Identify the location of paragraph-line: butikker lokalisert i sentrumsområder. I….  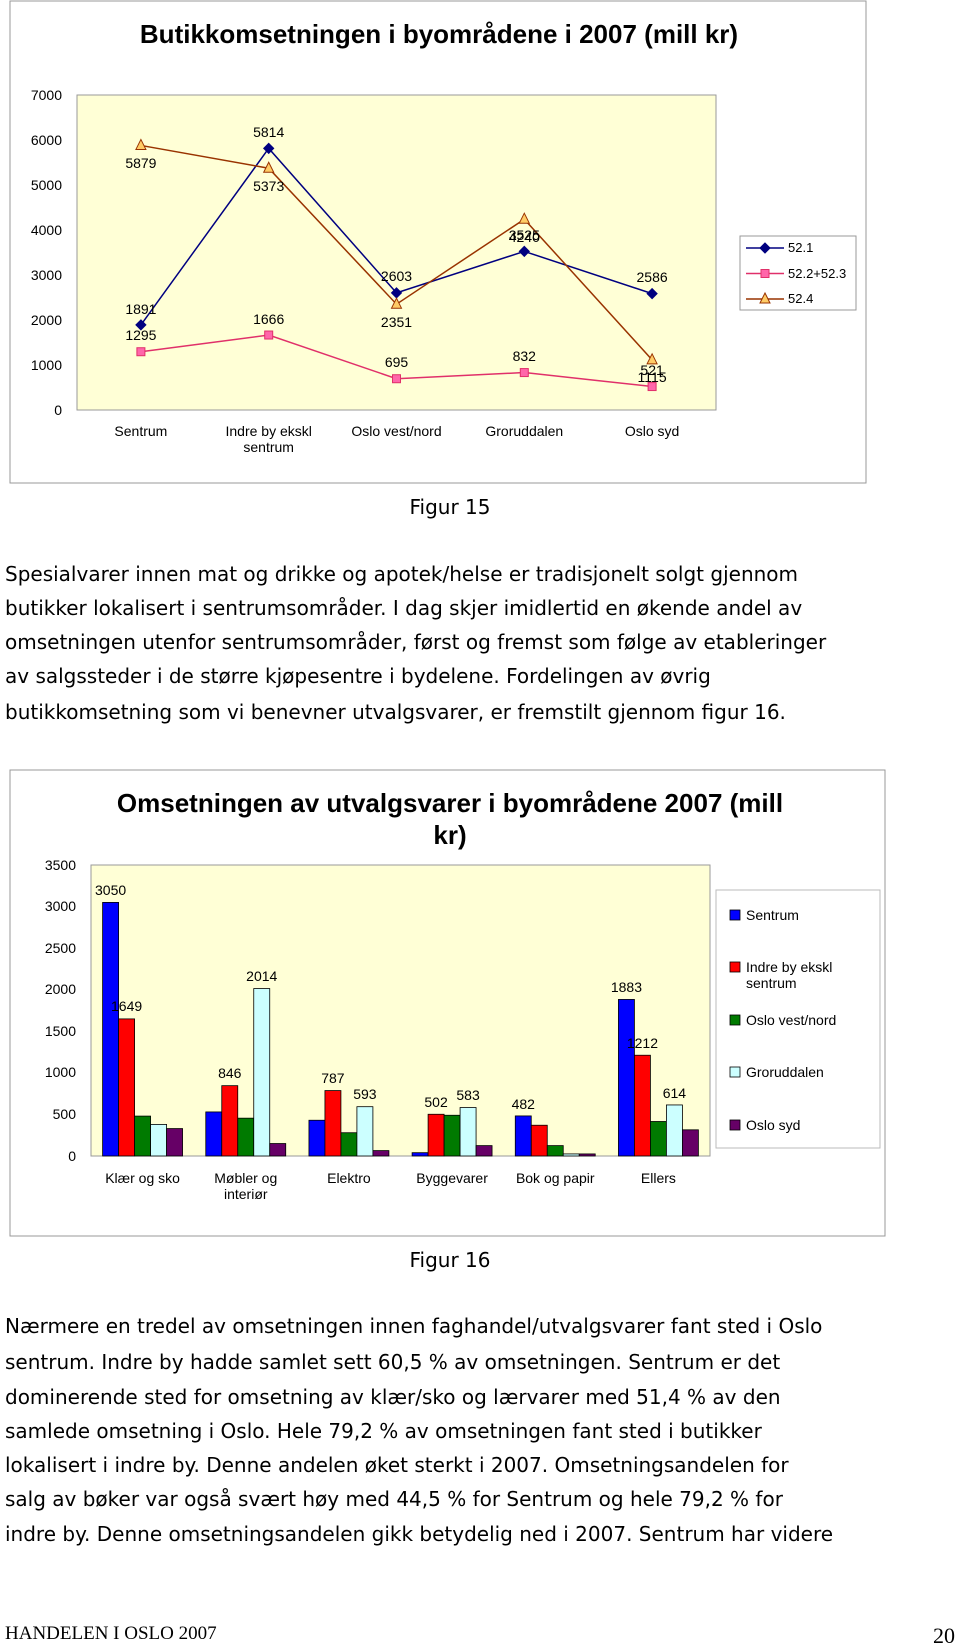
(404, 608).